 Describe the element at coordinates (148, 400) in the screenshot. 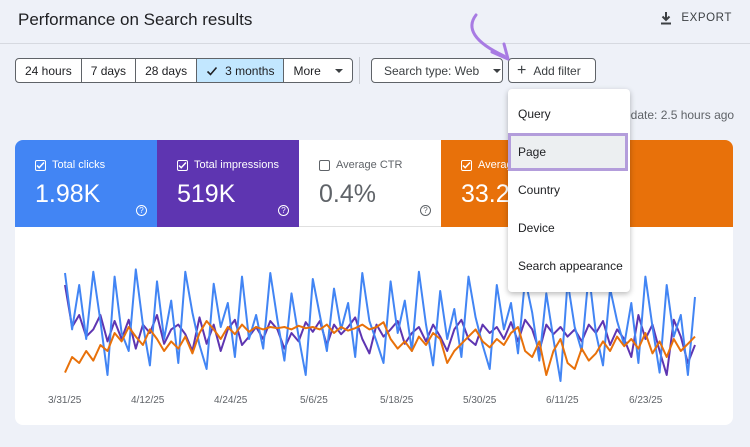

I see `x-tick-label: 4/12/25` at that location.